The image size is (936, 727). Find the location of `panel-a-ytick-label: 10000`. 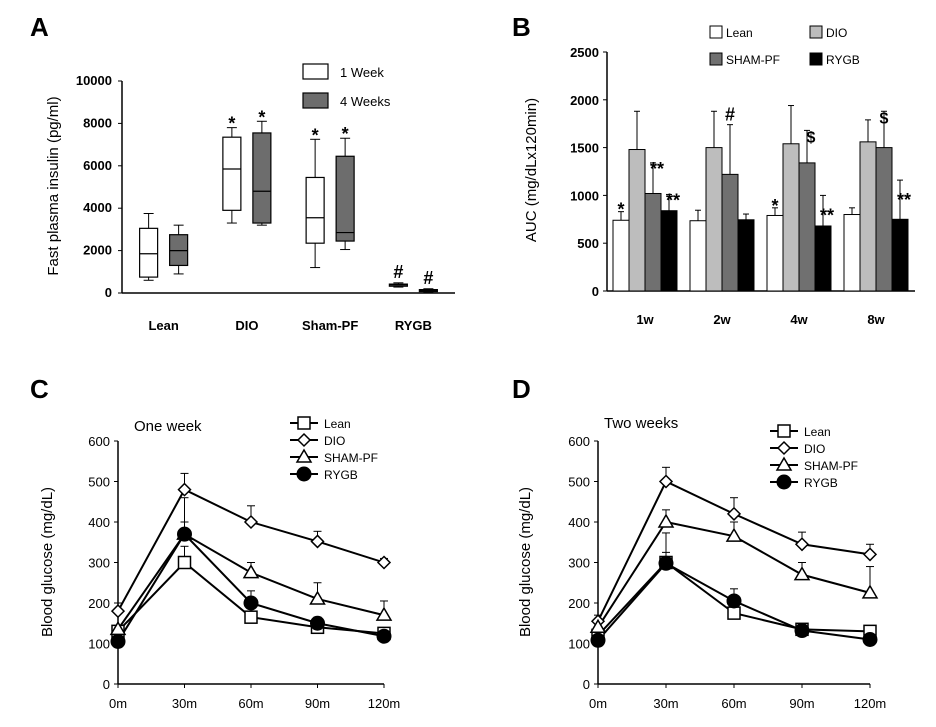

panel-a-ytick-label: 10000 is located at coordinates (94, 80).